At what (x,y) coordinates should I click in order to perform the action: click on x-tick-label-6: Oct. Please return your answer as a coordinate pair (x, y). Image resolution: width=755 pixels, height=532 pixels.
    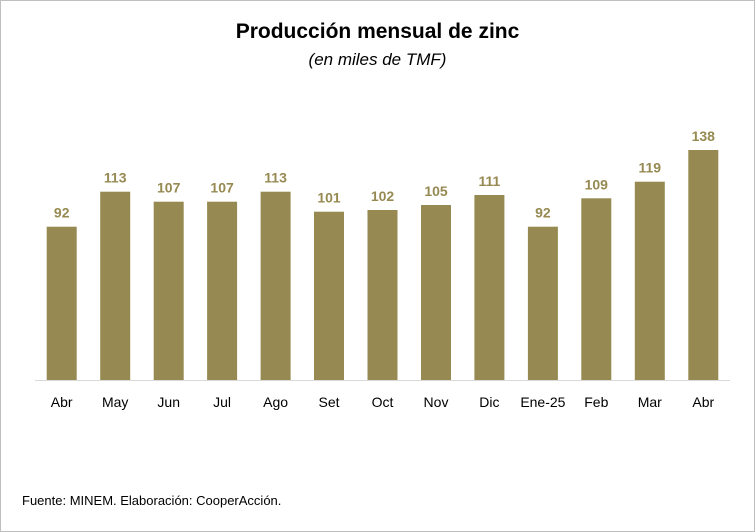
    Looking at the image, I should click on (383, 402).